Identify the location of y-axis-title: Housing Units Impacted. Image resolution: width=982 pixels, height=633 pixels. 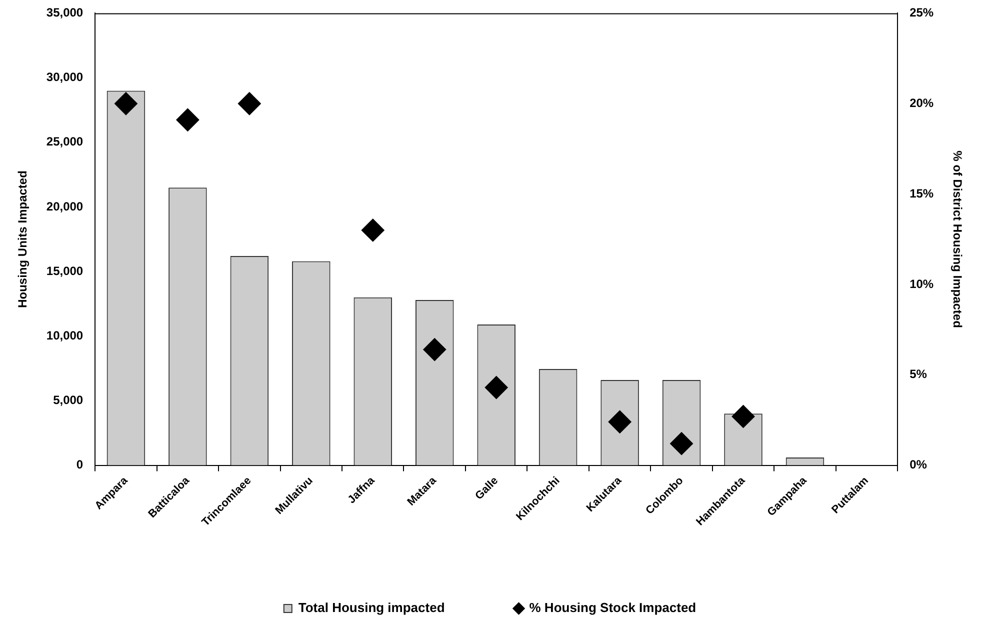
(23, 239).